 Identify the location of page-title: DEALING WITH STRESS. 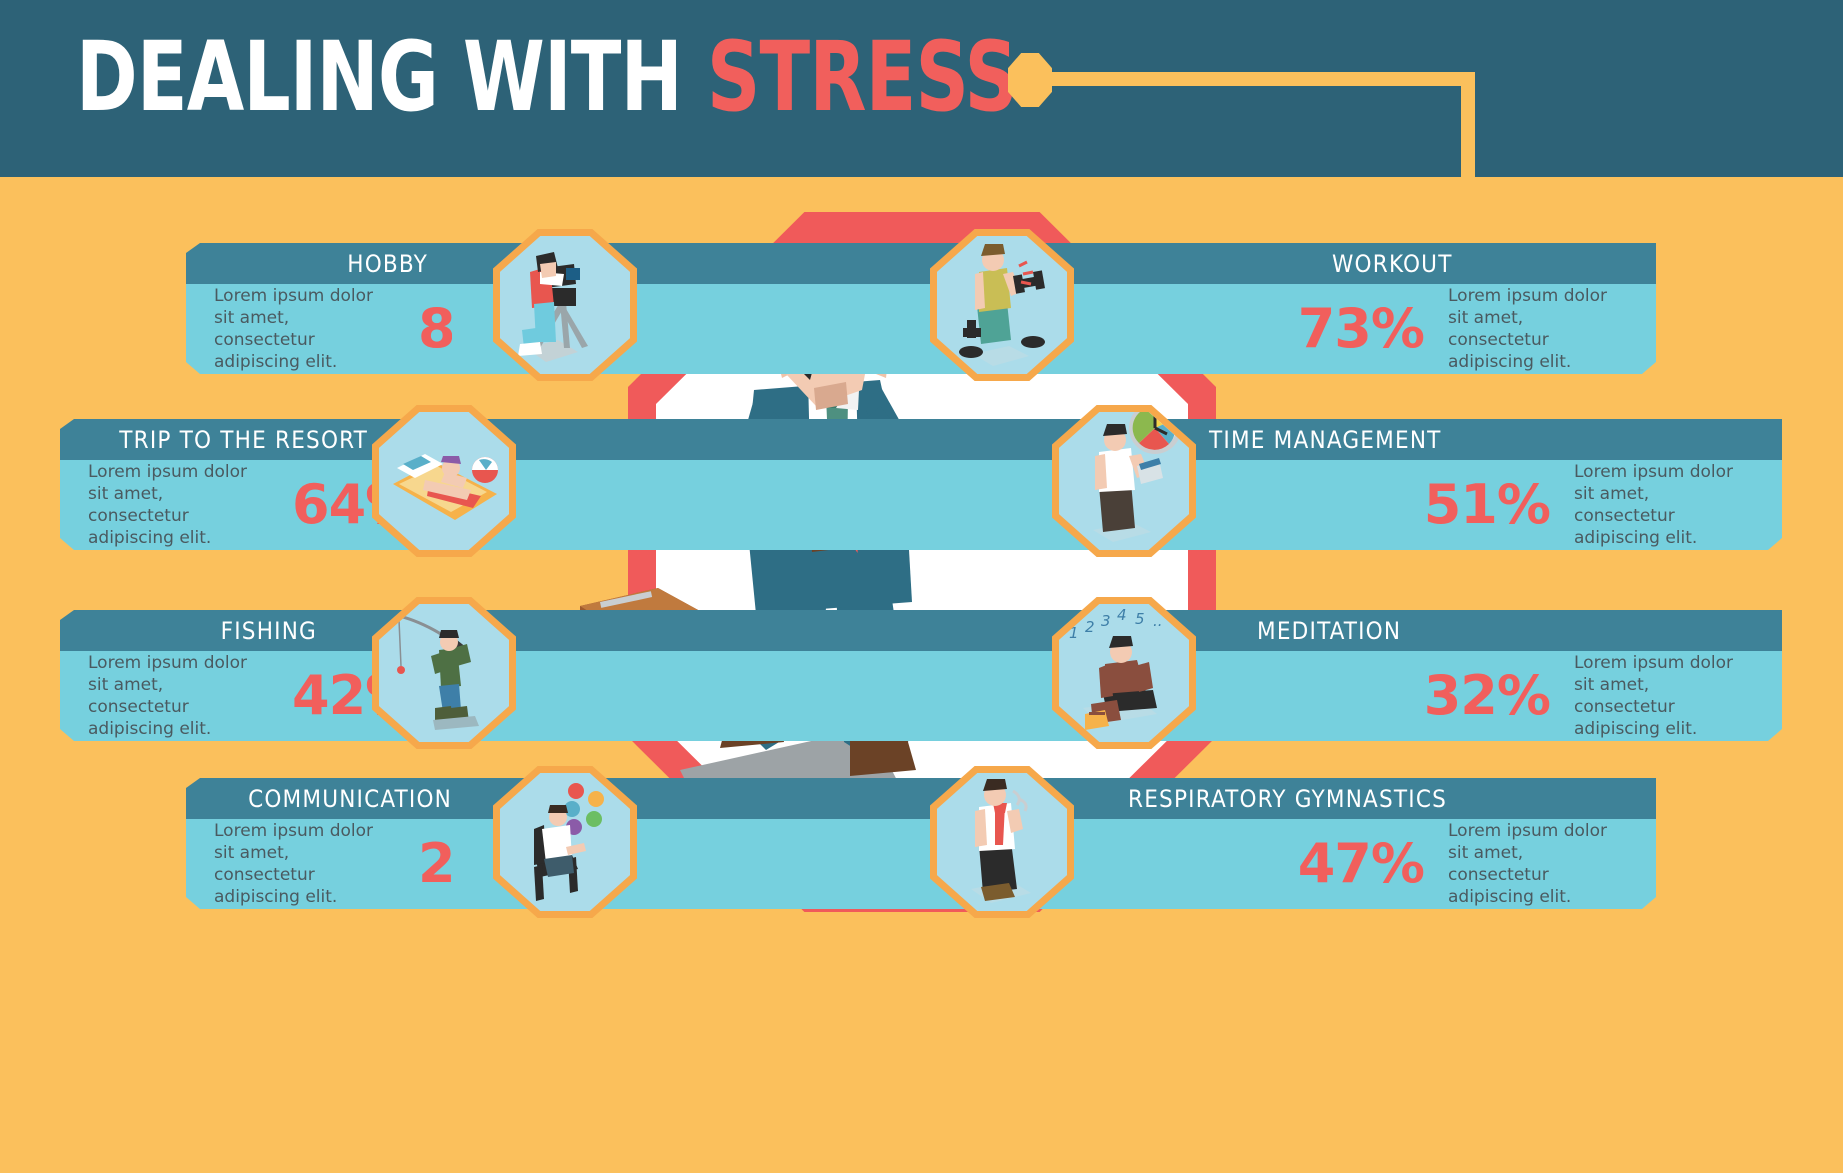
(547, 77).